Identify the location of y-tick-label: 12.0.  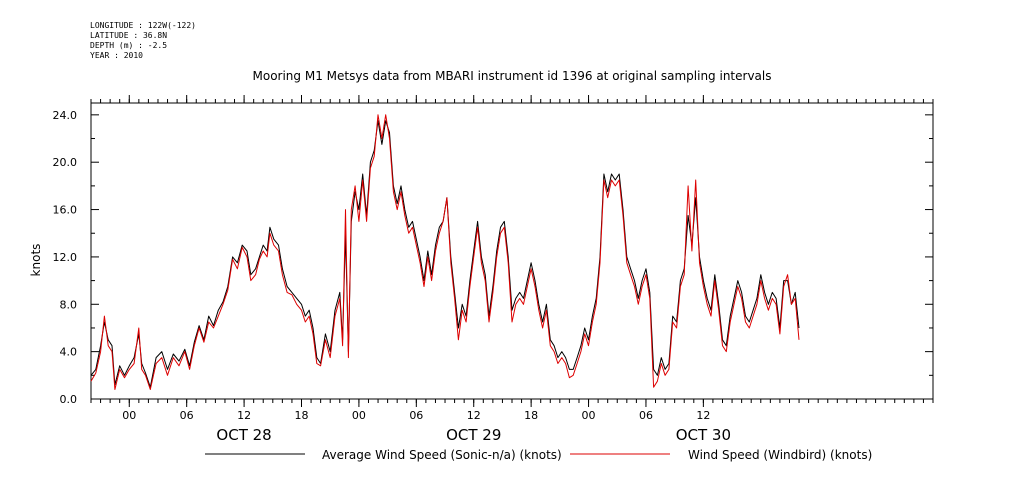
(65, 257).